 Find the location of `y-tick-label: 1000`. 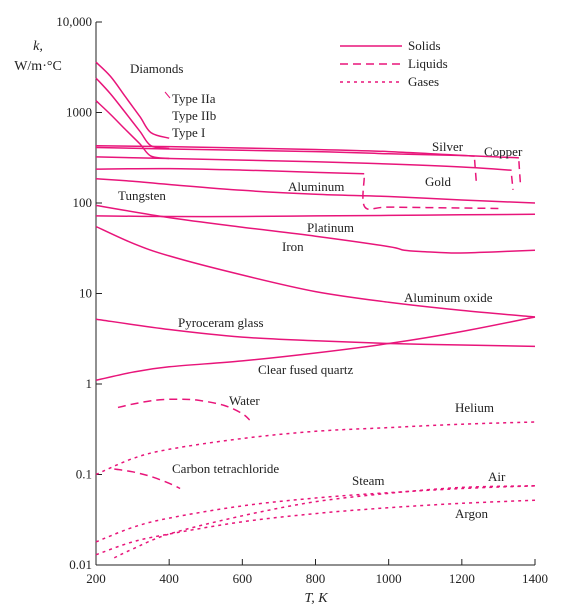

y-tick-label: 1000 is located at coordinates (79, 112).